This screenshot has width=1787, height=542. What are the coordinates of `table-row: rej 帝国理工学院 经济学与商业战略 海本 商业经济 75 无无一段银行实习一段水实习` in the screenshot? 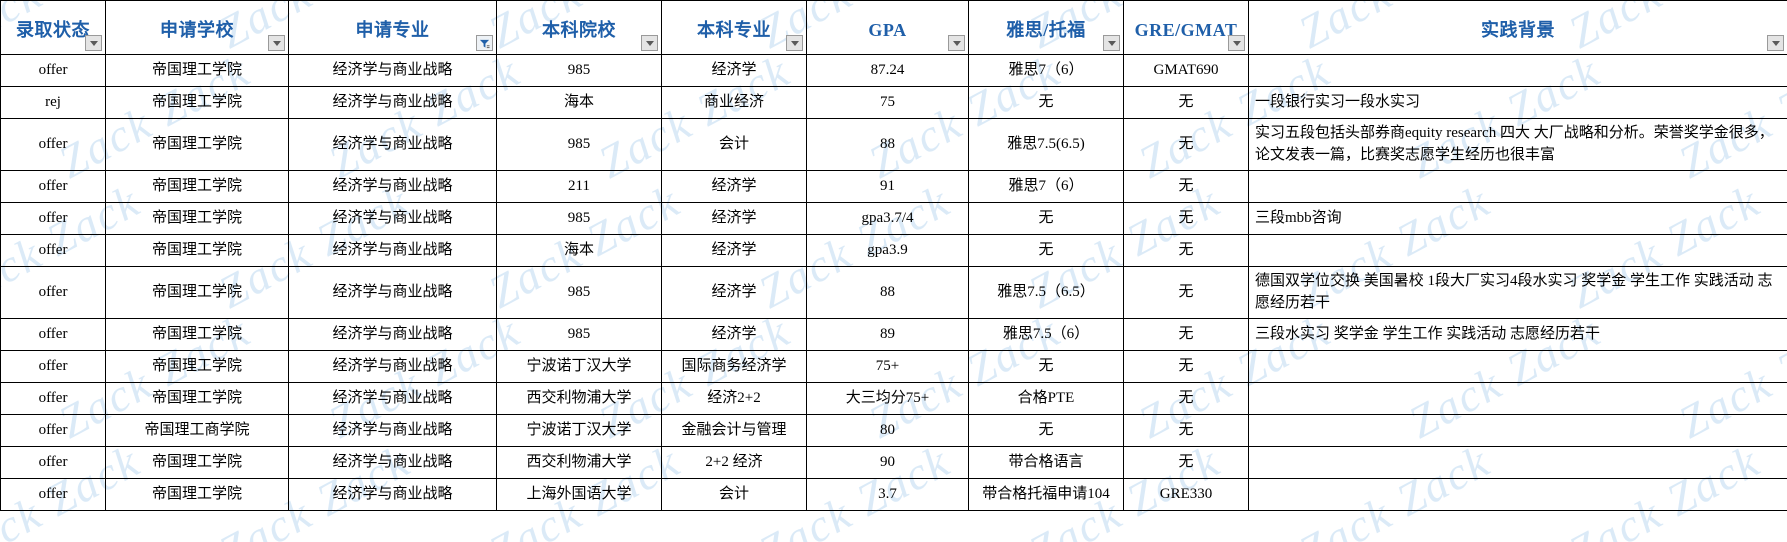 It's located at (893, 102).